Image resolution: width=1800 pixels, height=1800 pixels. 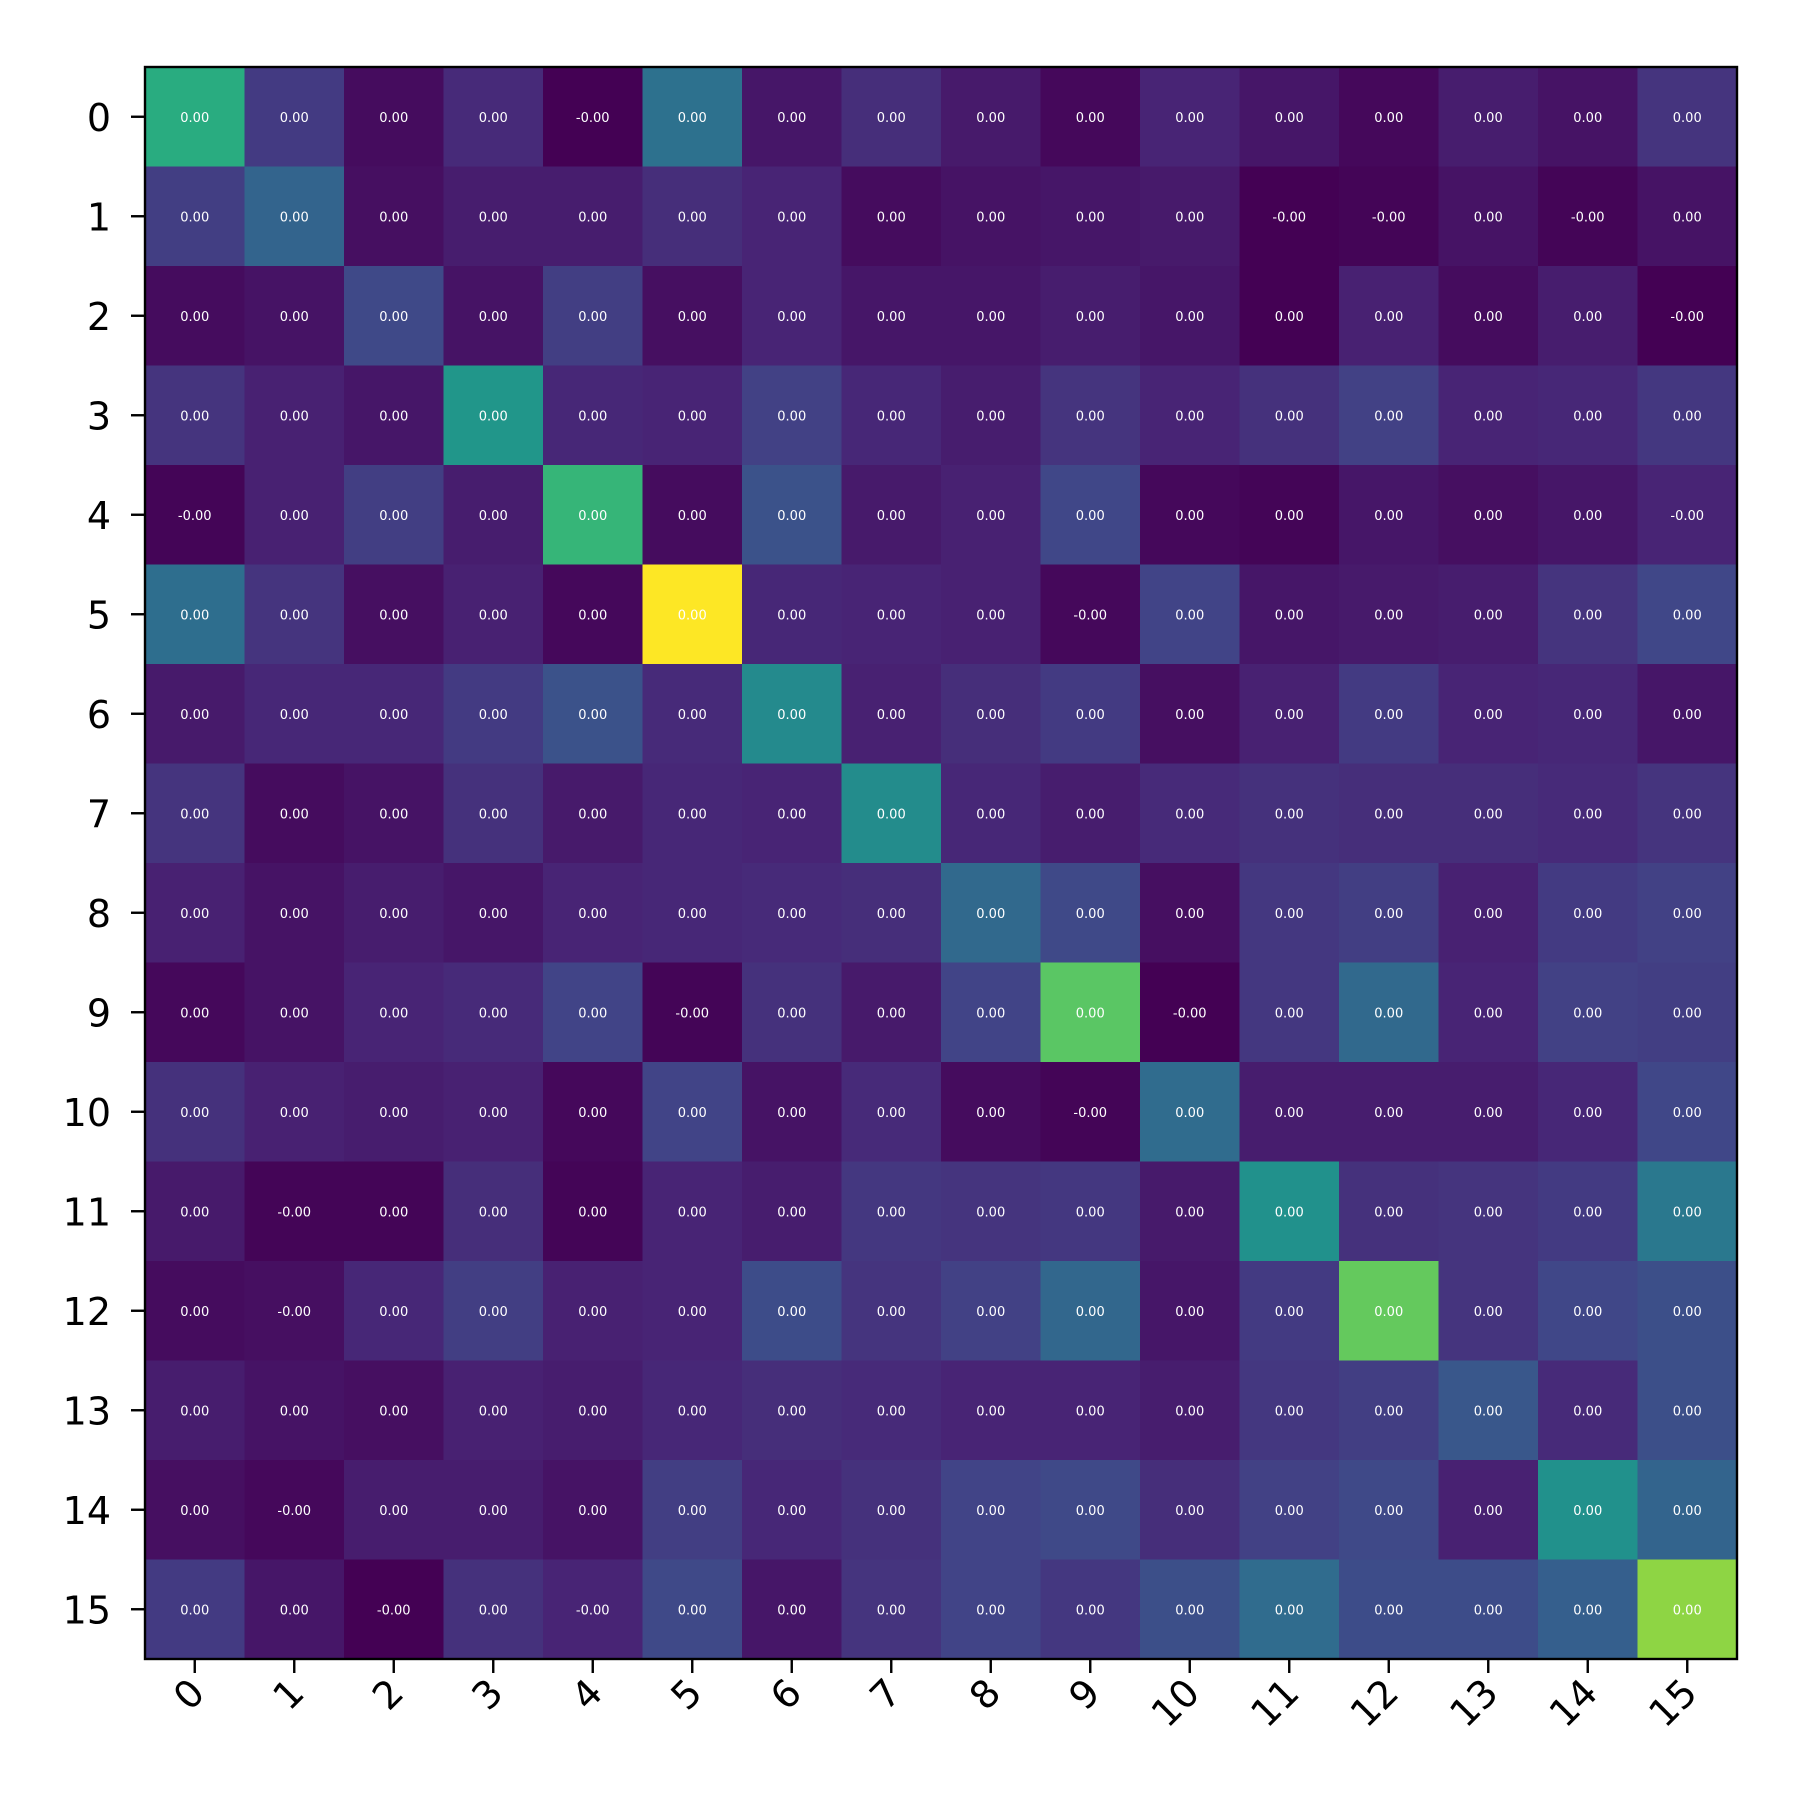 I want to click on y-tick-label: 1, so click(x=99, y=217).